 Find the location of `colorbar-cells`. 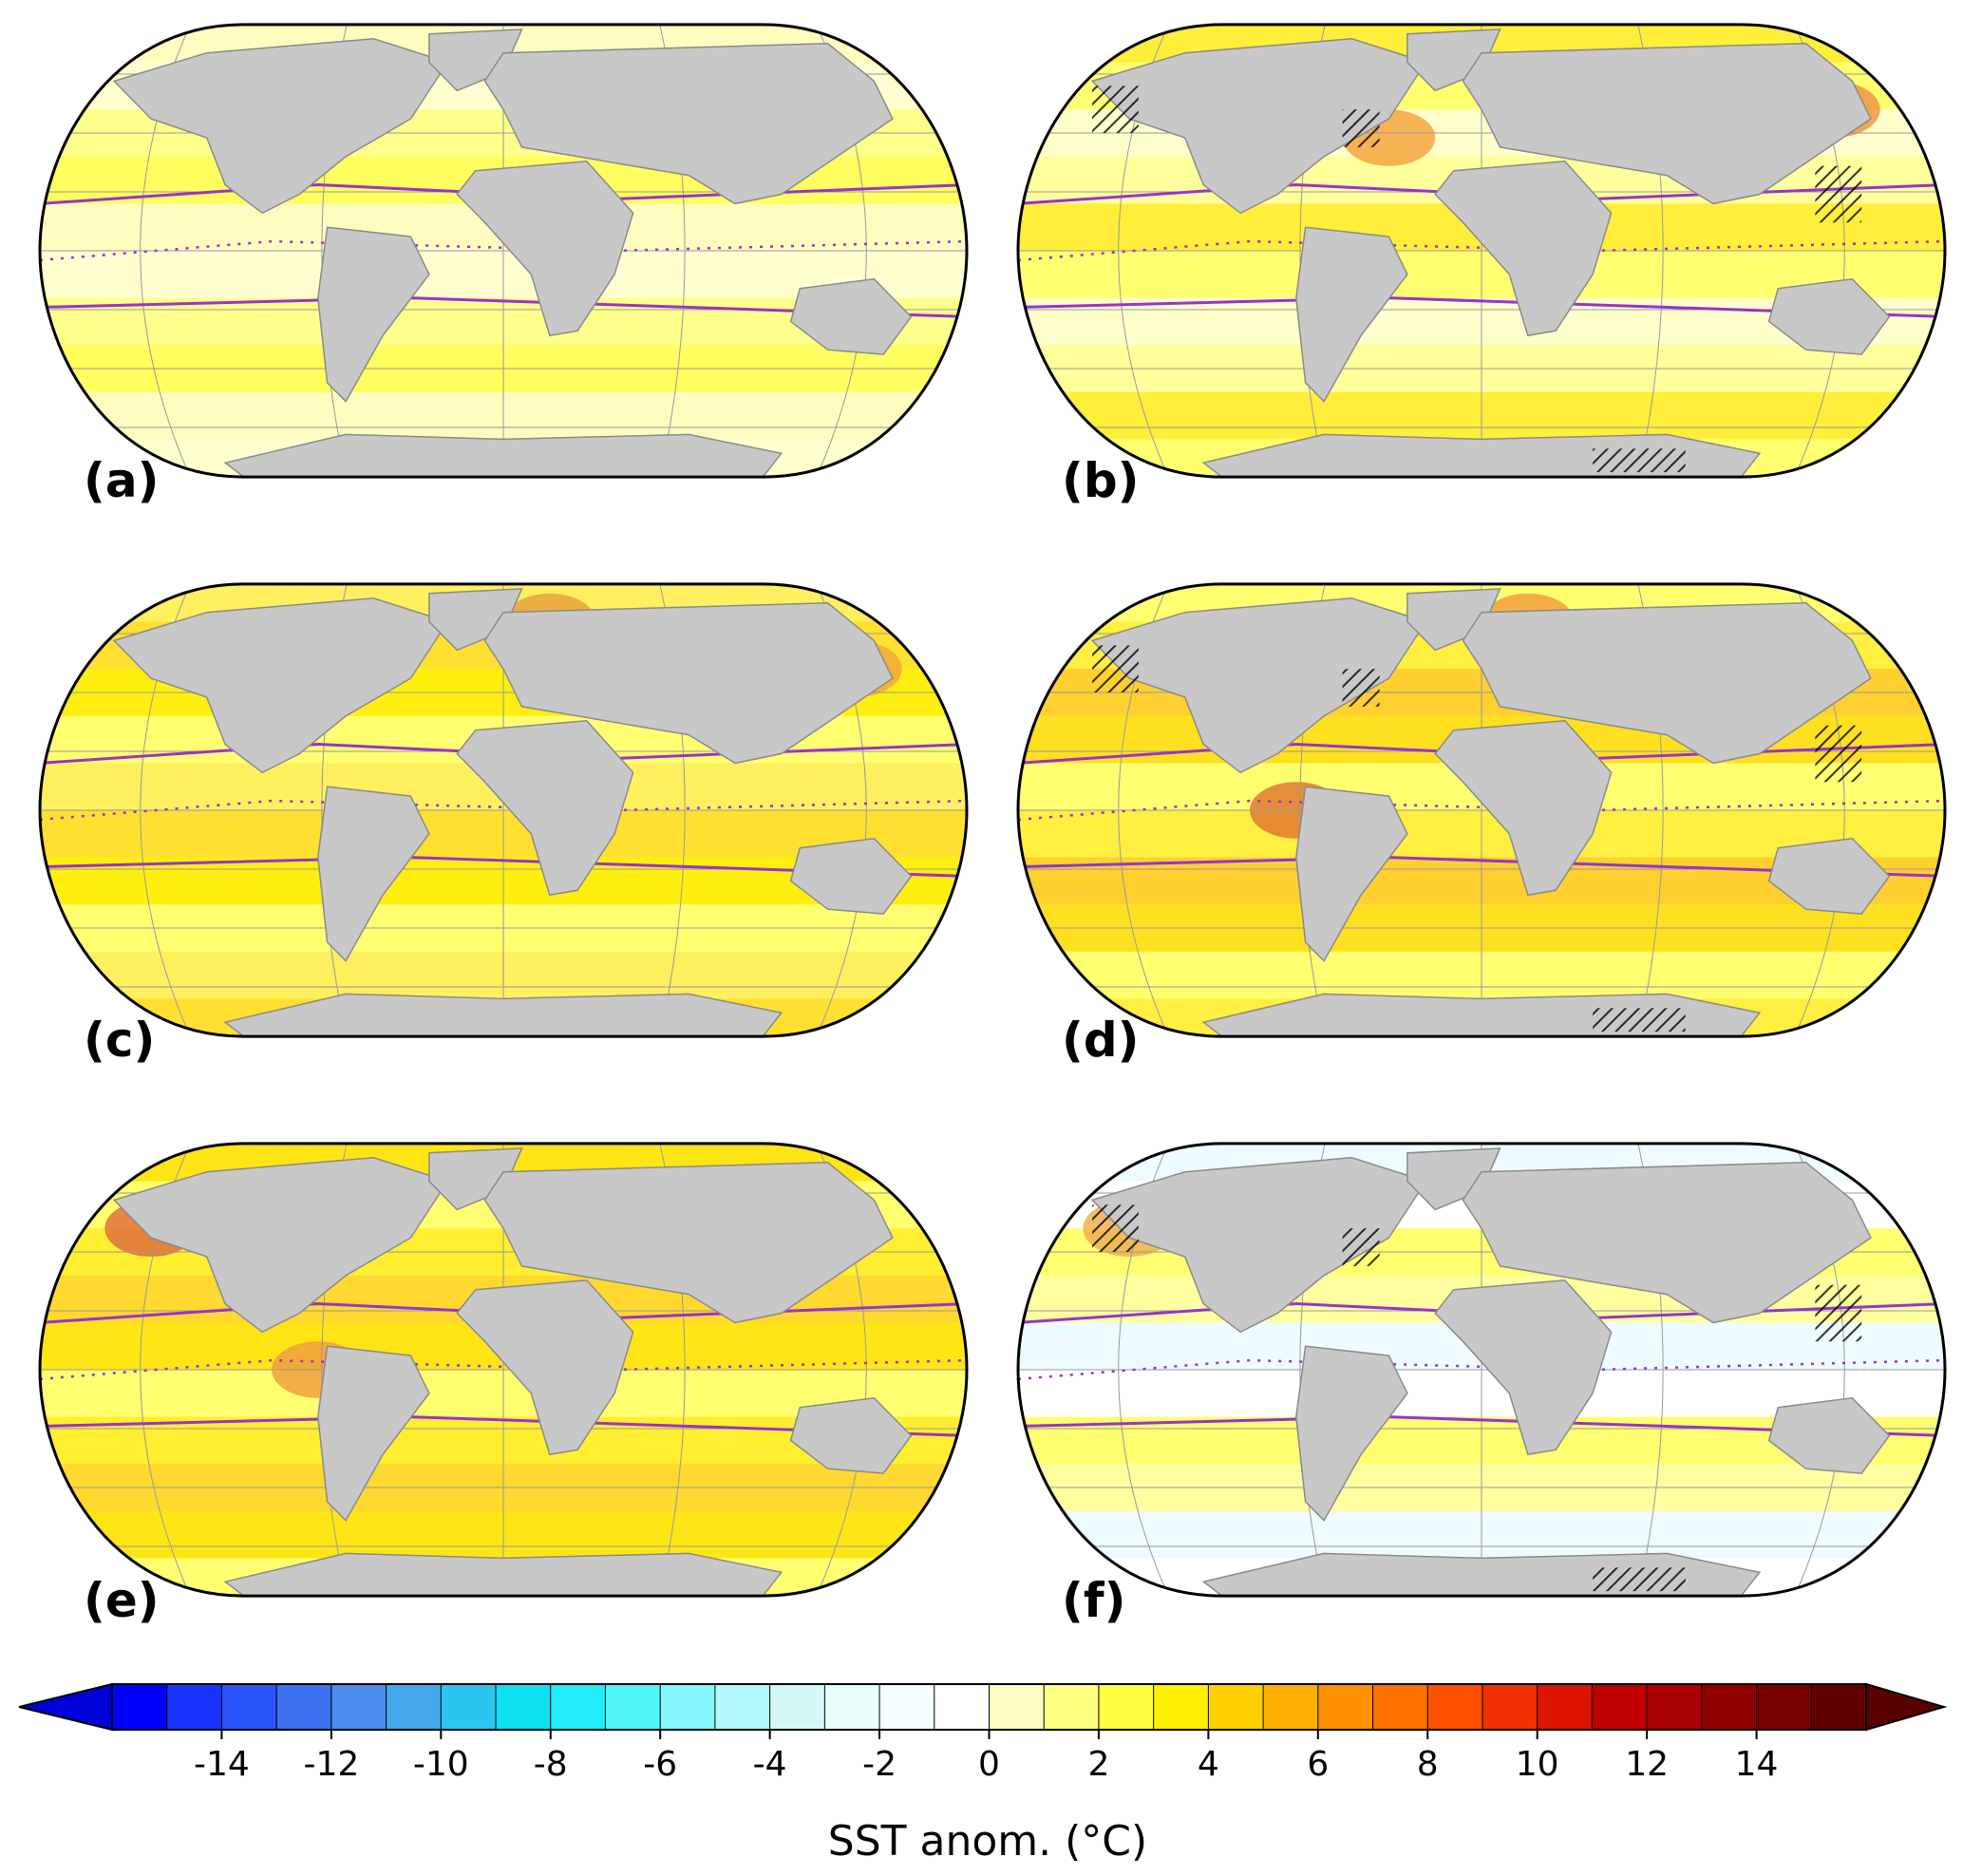

colorbar-cells is located at coordinates (989, 1707).